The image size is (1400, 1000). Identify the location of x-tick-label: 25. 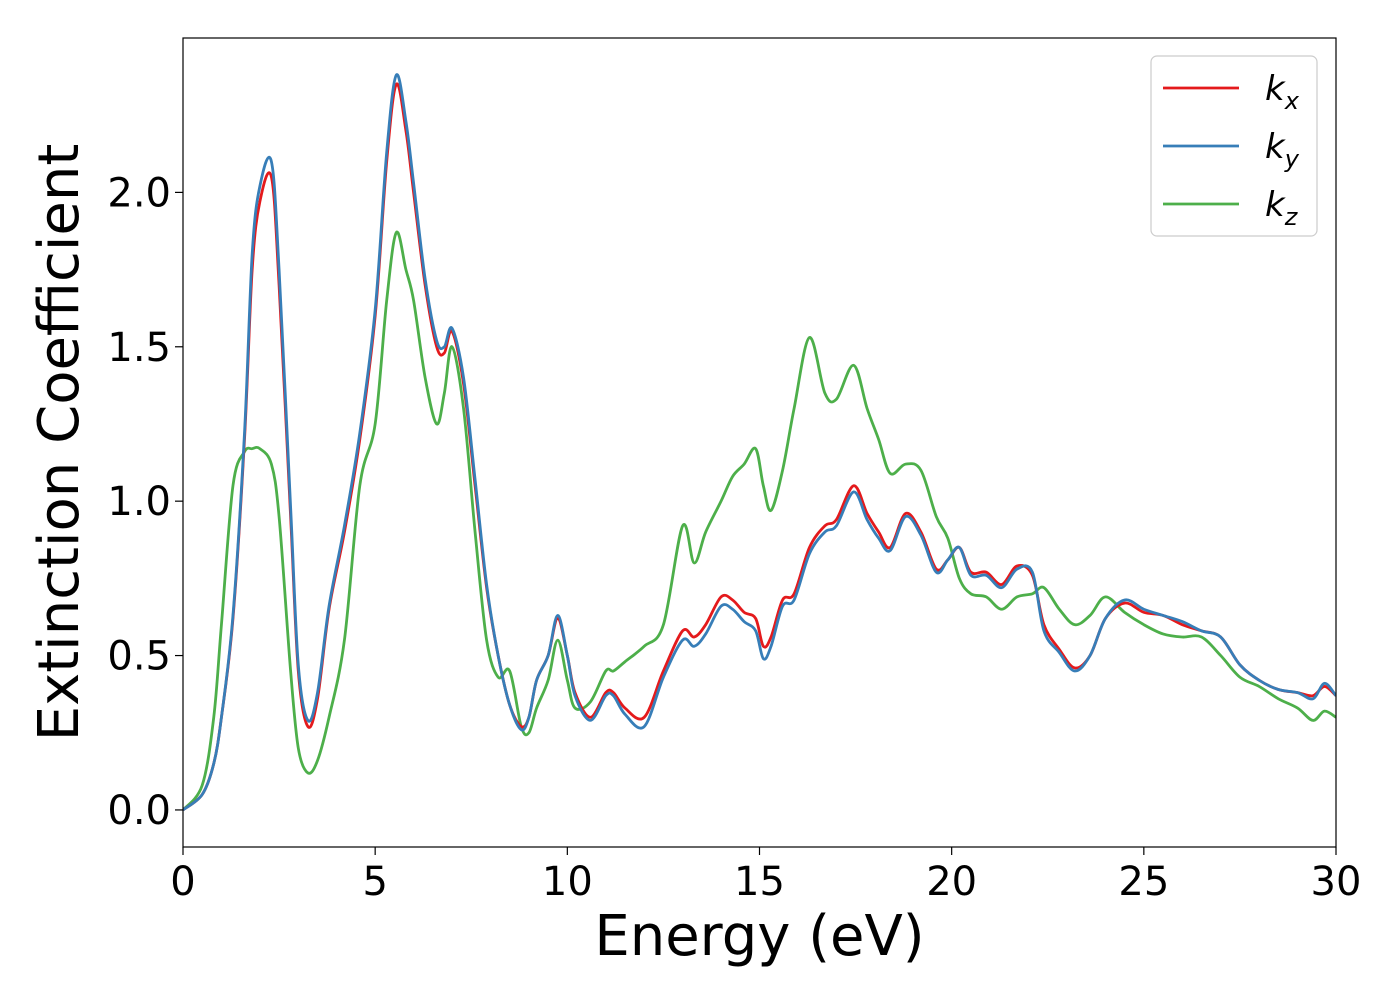
(1143, 882).